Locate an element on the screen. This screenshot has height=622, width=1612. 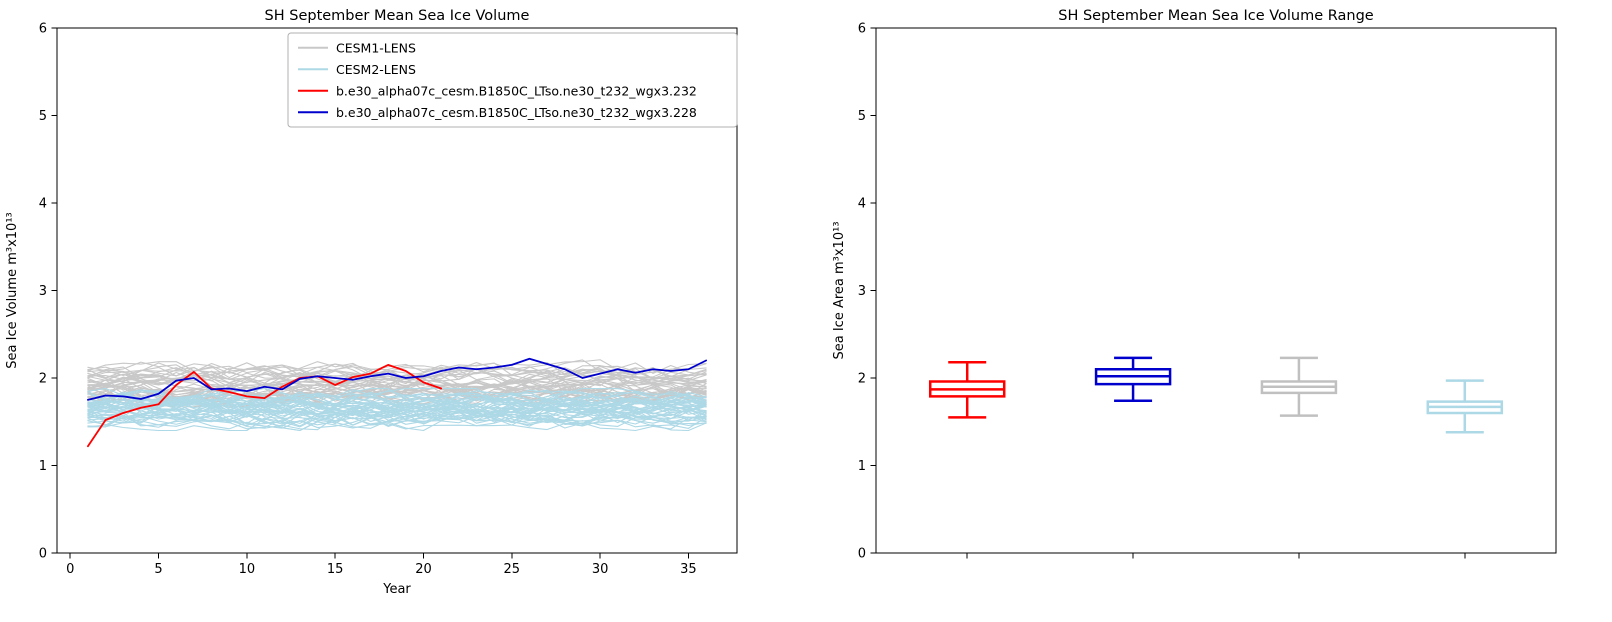
x-tick-label: 15 is located at coordinates (335, 569).